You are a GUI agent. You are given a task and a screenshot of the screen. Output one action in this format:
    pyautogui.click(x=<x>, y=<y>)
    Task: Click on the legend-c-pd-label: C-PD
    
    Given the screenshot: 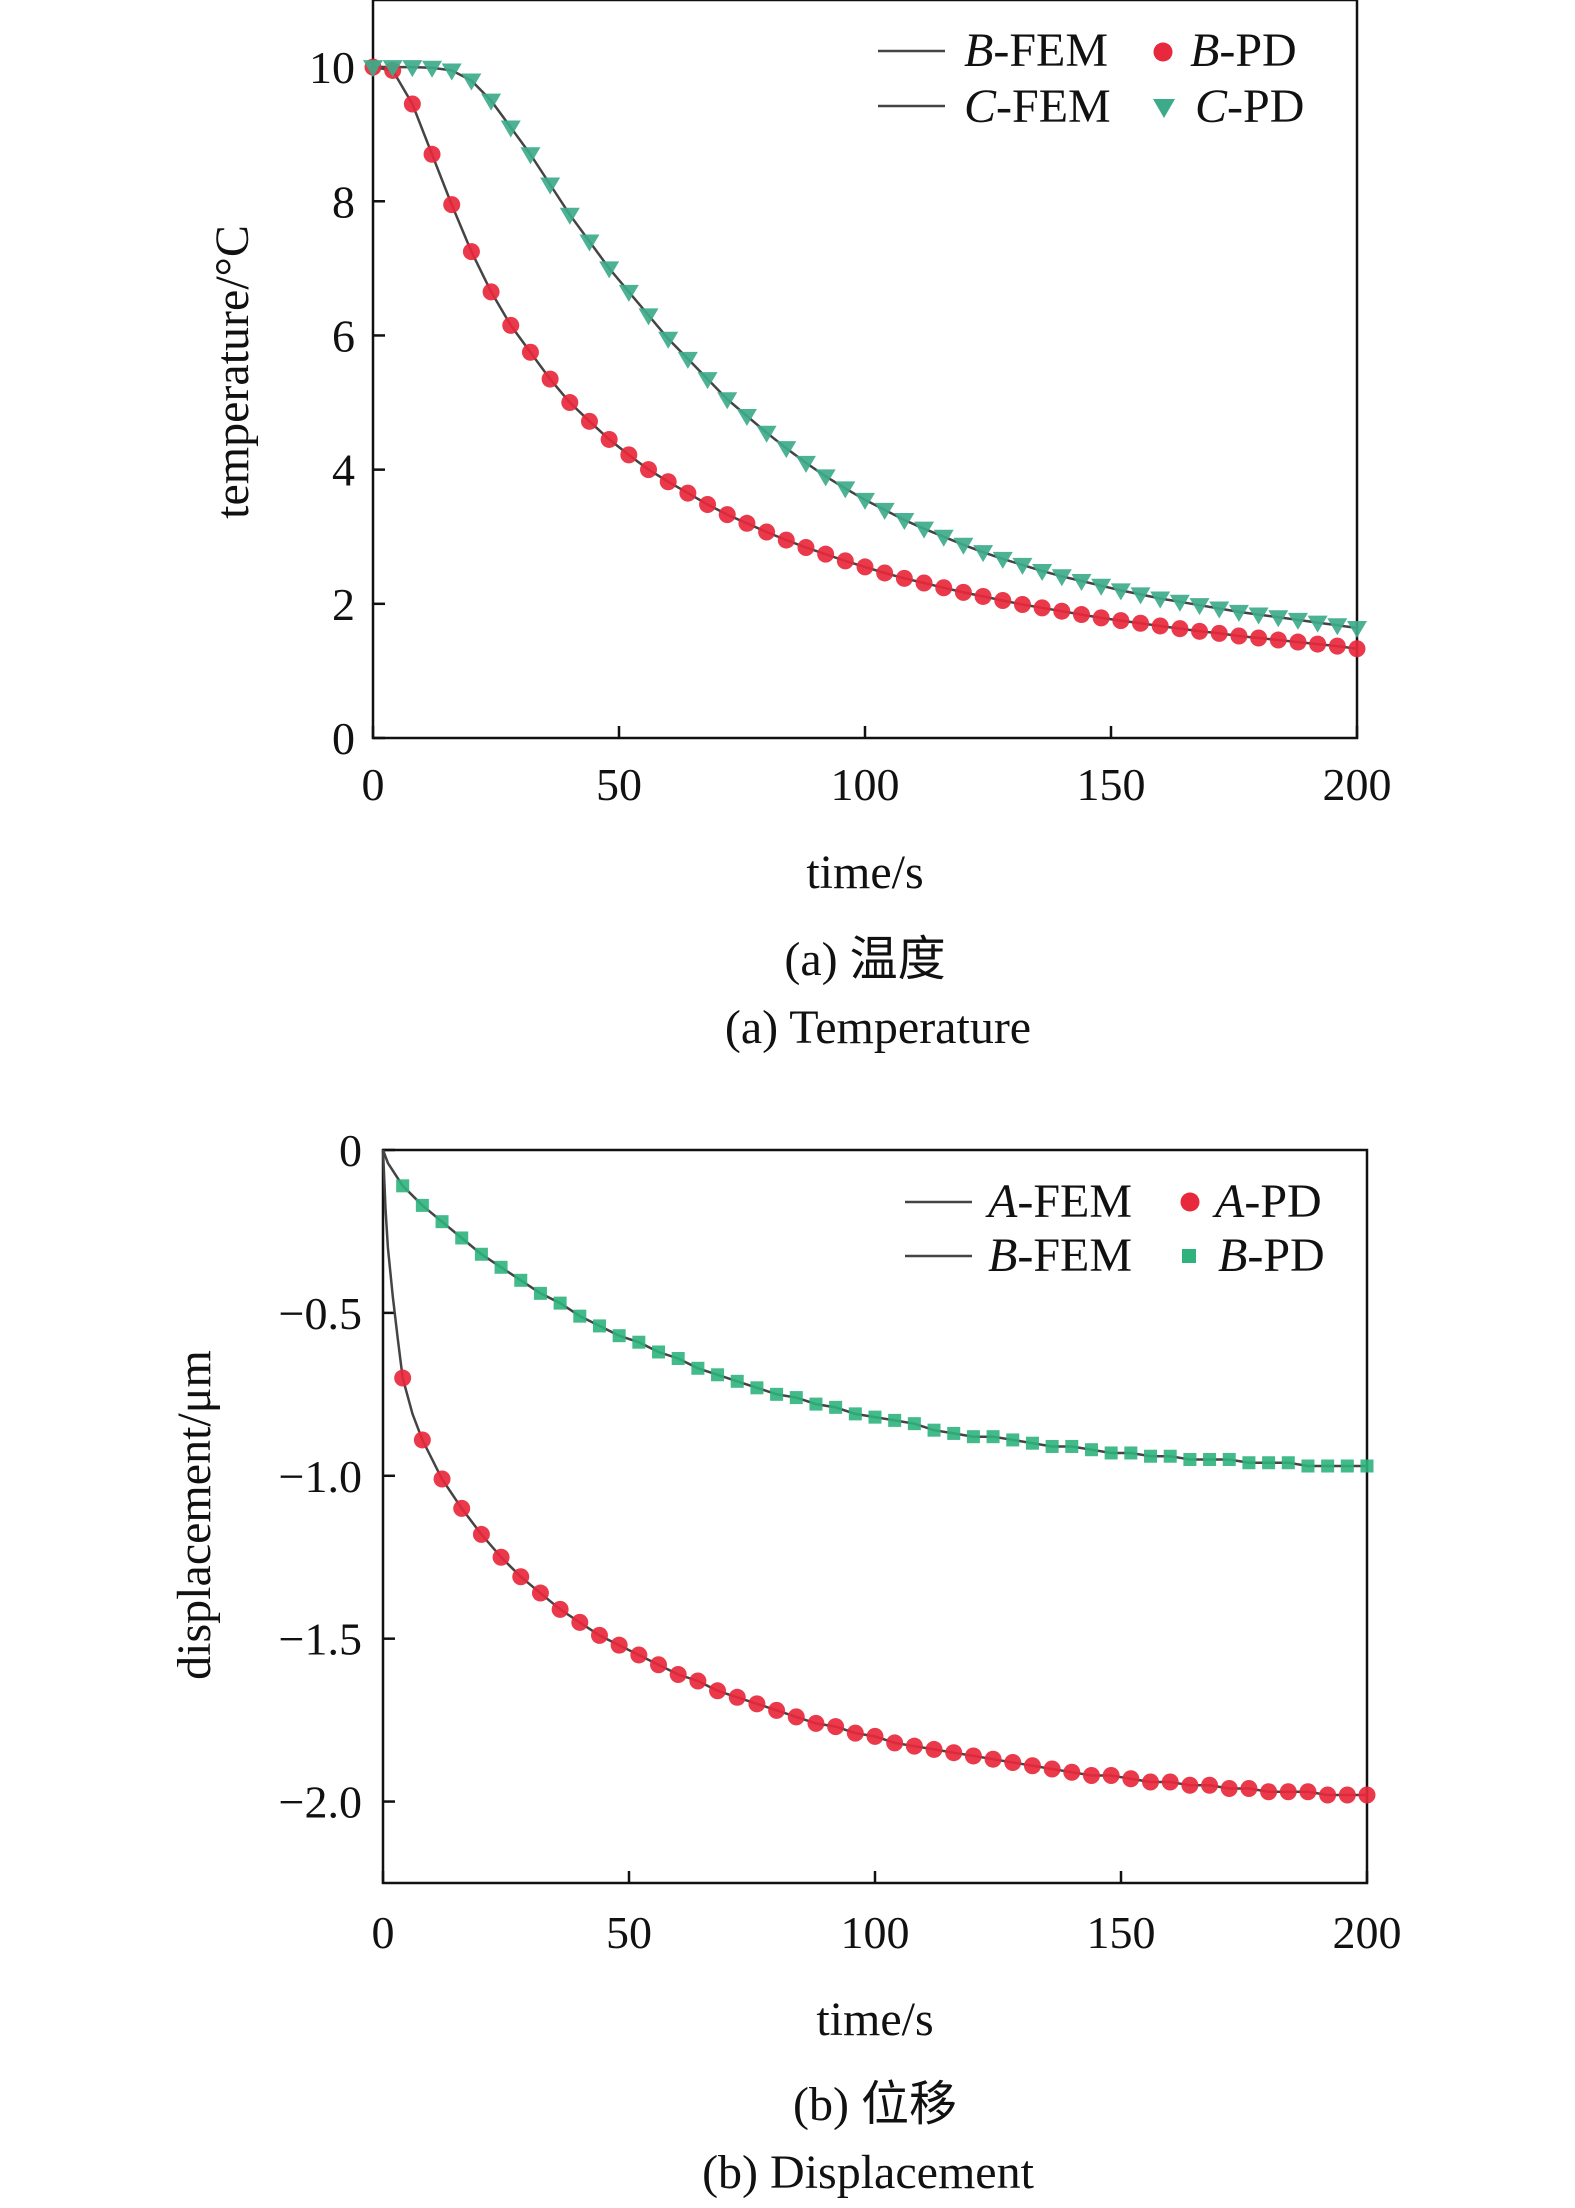 What is the action you would take?
    pyautogui.click(x=1249, y=106)
    